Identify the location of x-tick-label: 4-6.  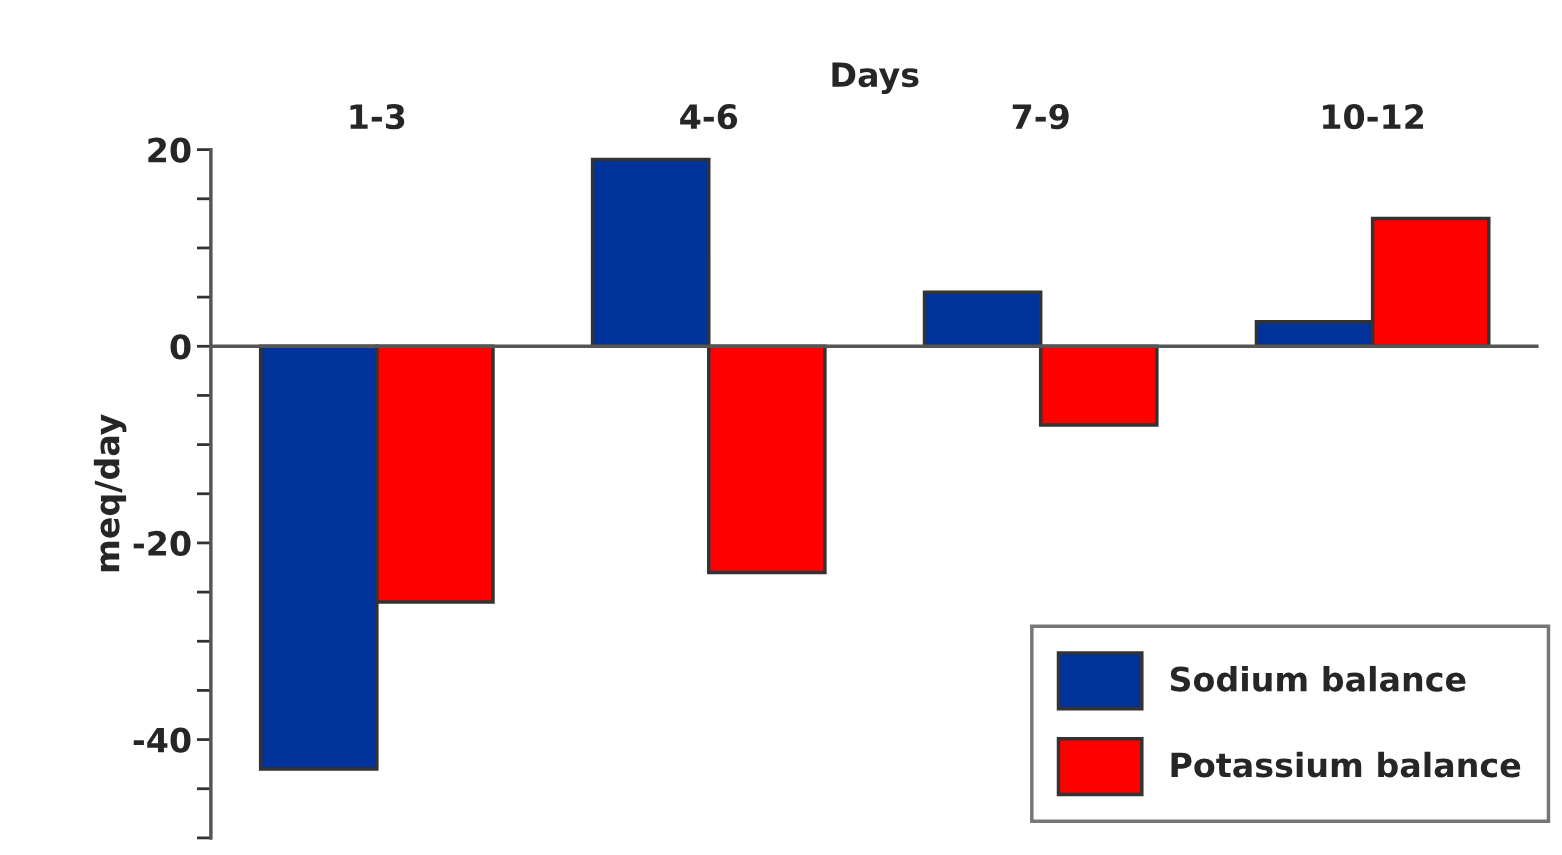
(709, 117).